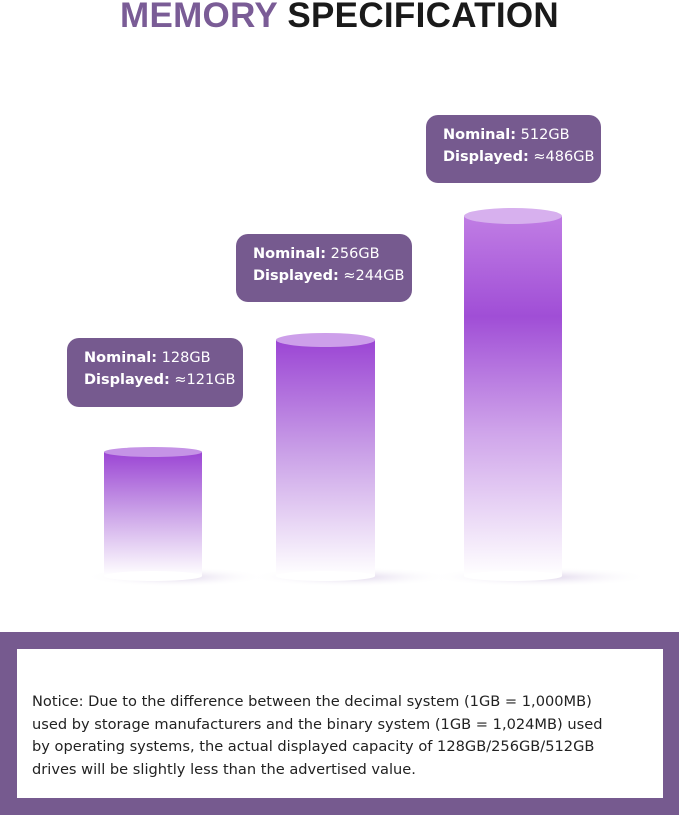 The height and width of the screenshot is (815, 679). Describe the element at coordinates (374, 276) in the screenshot. I see `displayed-value: ≈244GB` at that location.